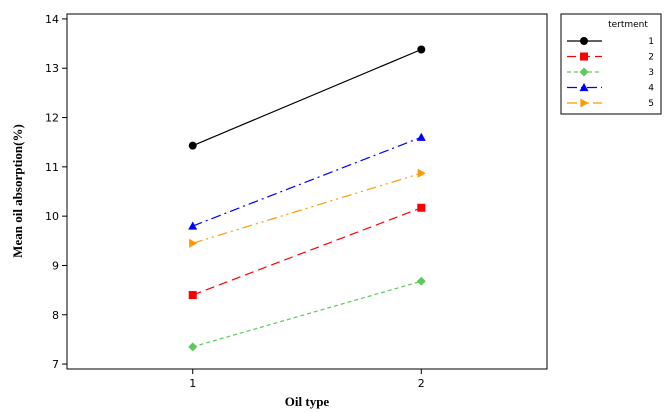 The width and height of the screenshot is (665, 413). What do you see at coordinates (55, 265) in the screenshot?
I see `y-tick-label: 9` at bounding box center [55, 265].